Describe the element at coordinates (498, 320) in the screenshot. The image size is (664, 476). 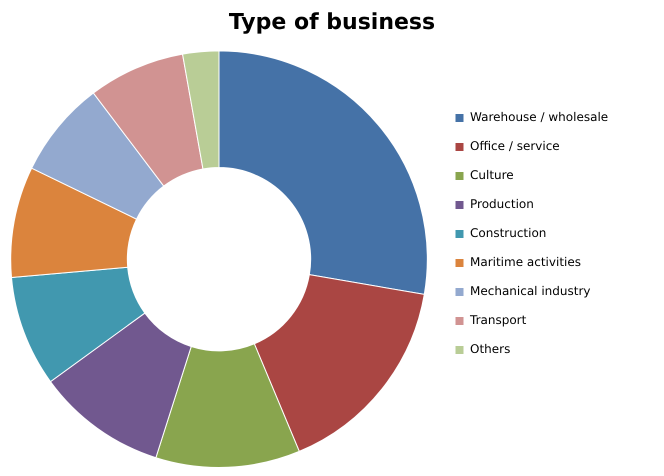
I see `legend-label: Transport` at that location.